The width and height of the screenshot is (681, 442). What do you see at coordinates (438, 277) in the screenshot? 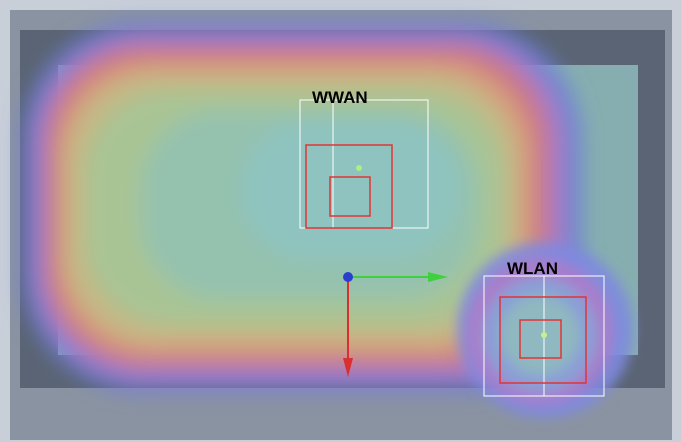
I see `x-arrow` at bounding box center [438, 277].